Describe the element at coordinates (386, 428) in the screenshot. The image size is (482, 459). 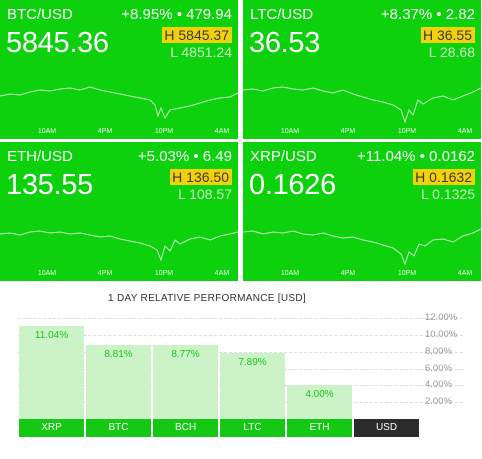
I see `quote-currency-button-usd: USD` at that location.